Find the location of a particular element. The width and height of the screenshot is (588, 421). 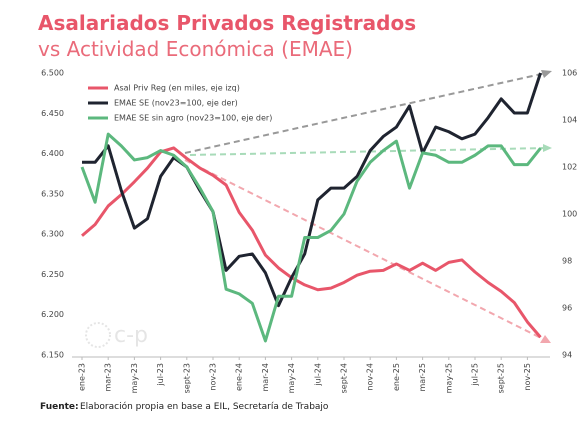

y-tick-label: 6.500 is located at coordinates (52, 73).